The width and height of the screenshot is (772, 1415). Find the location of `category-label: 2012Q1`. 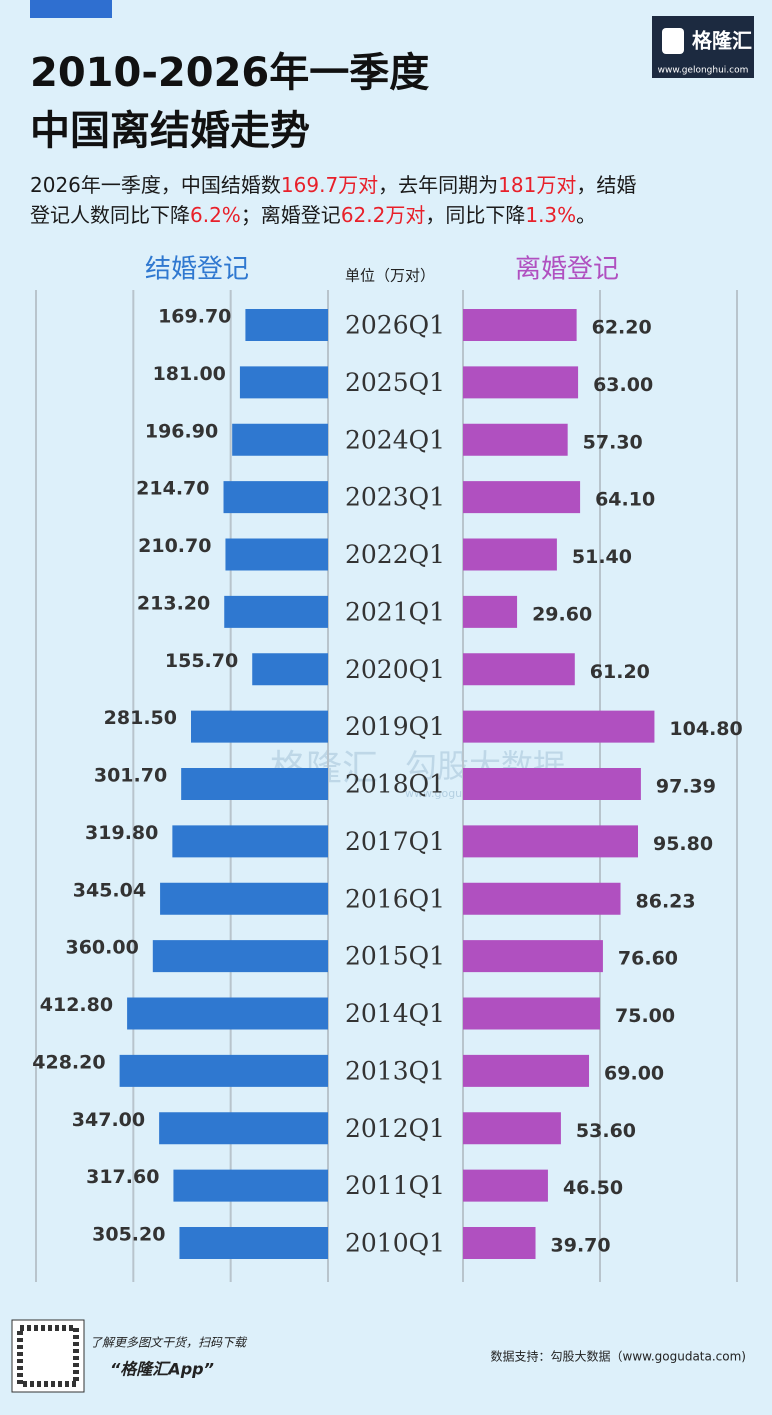

category-label: 2012Q1 is located at coordinates (395, 1128).